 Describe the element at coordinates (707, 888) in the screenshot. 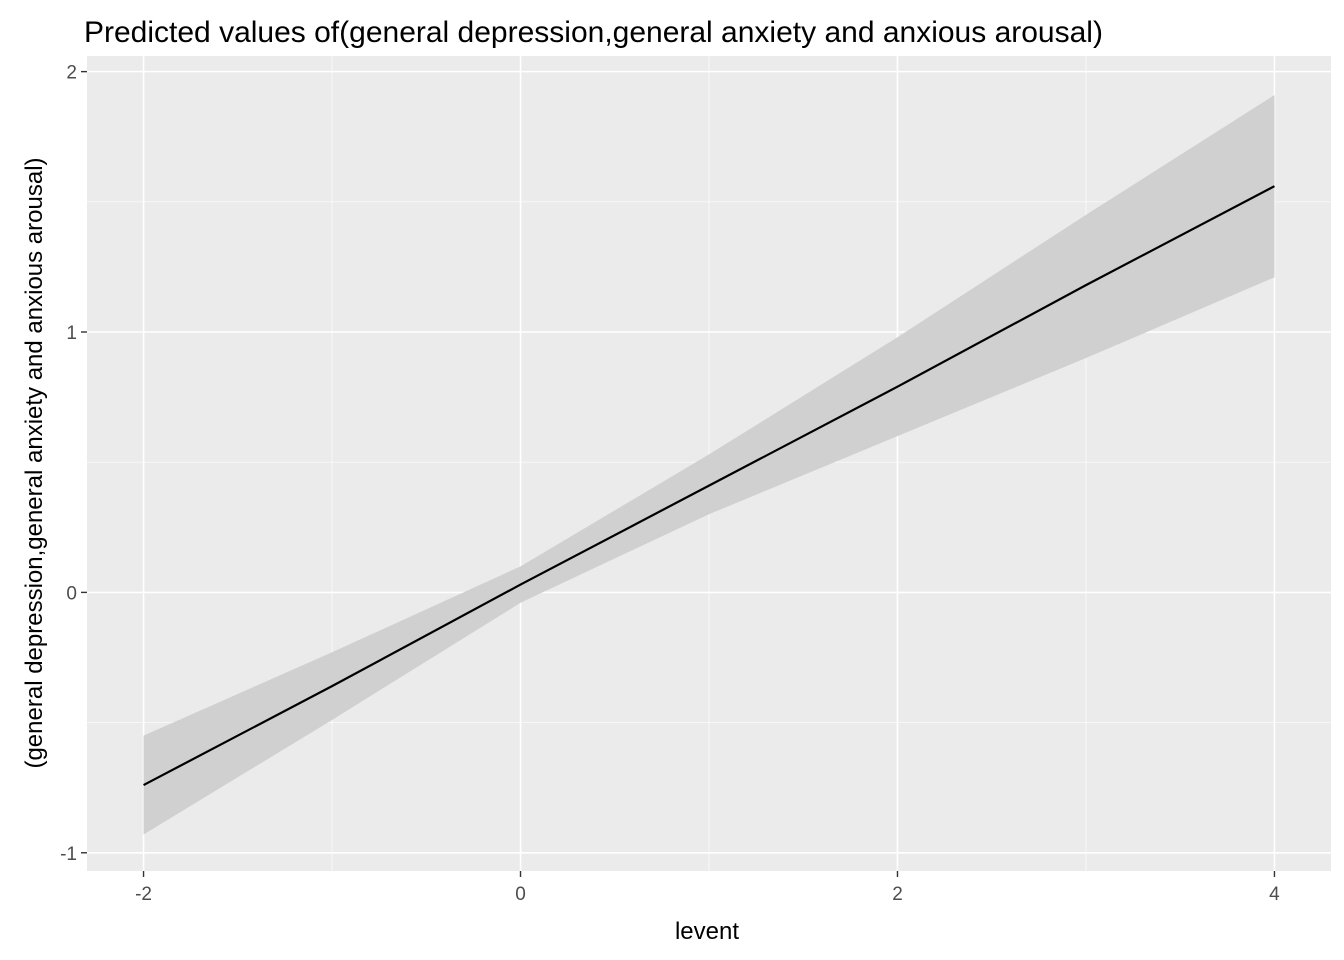

I see `x-axis-ticks: -2 0 2 4` at that location.